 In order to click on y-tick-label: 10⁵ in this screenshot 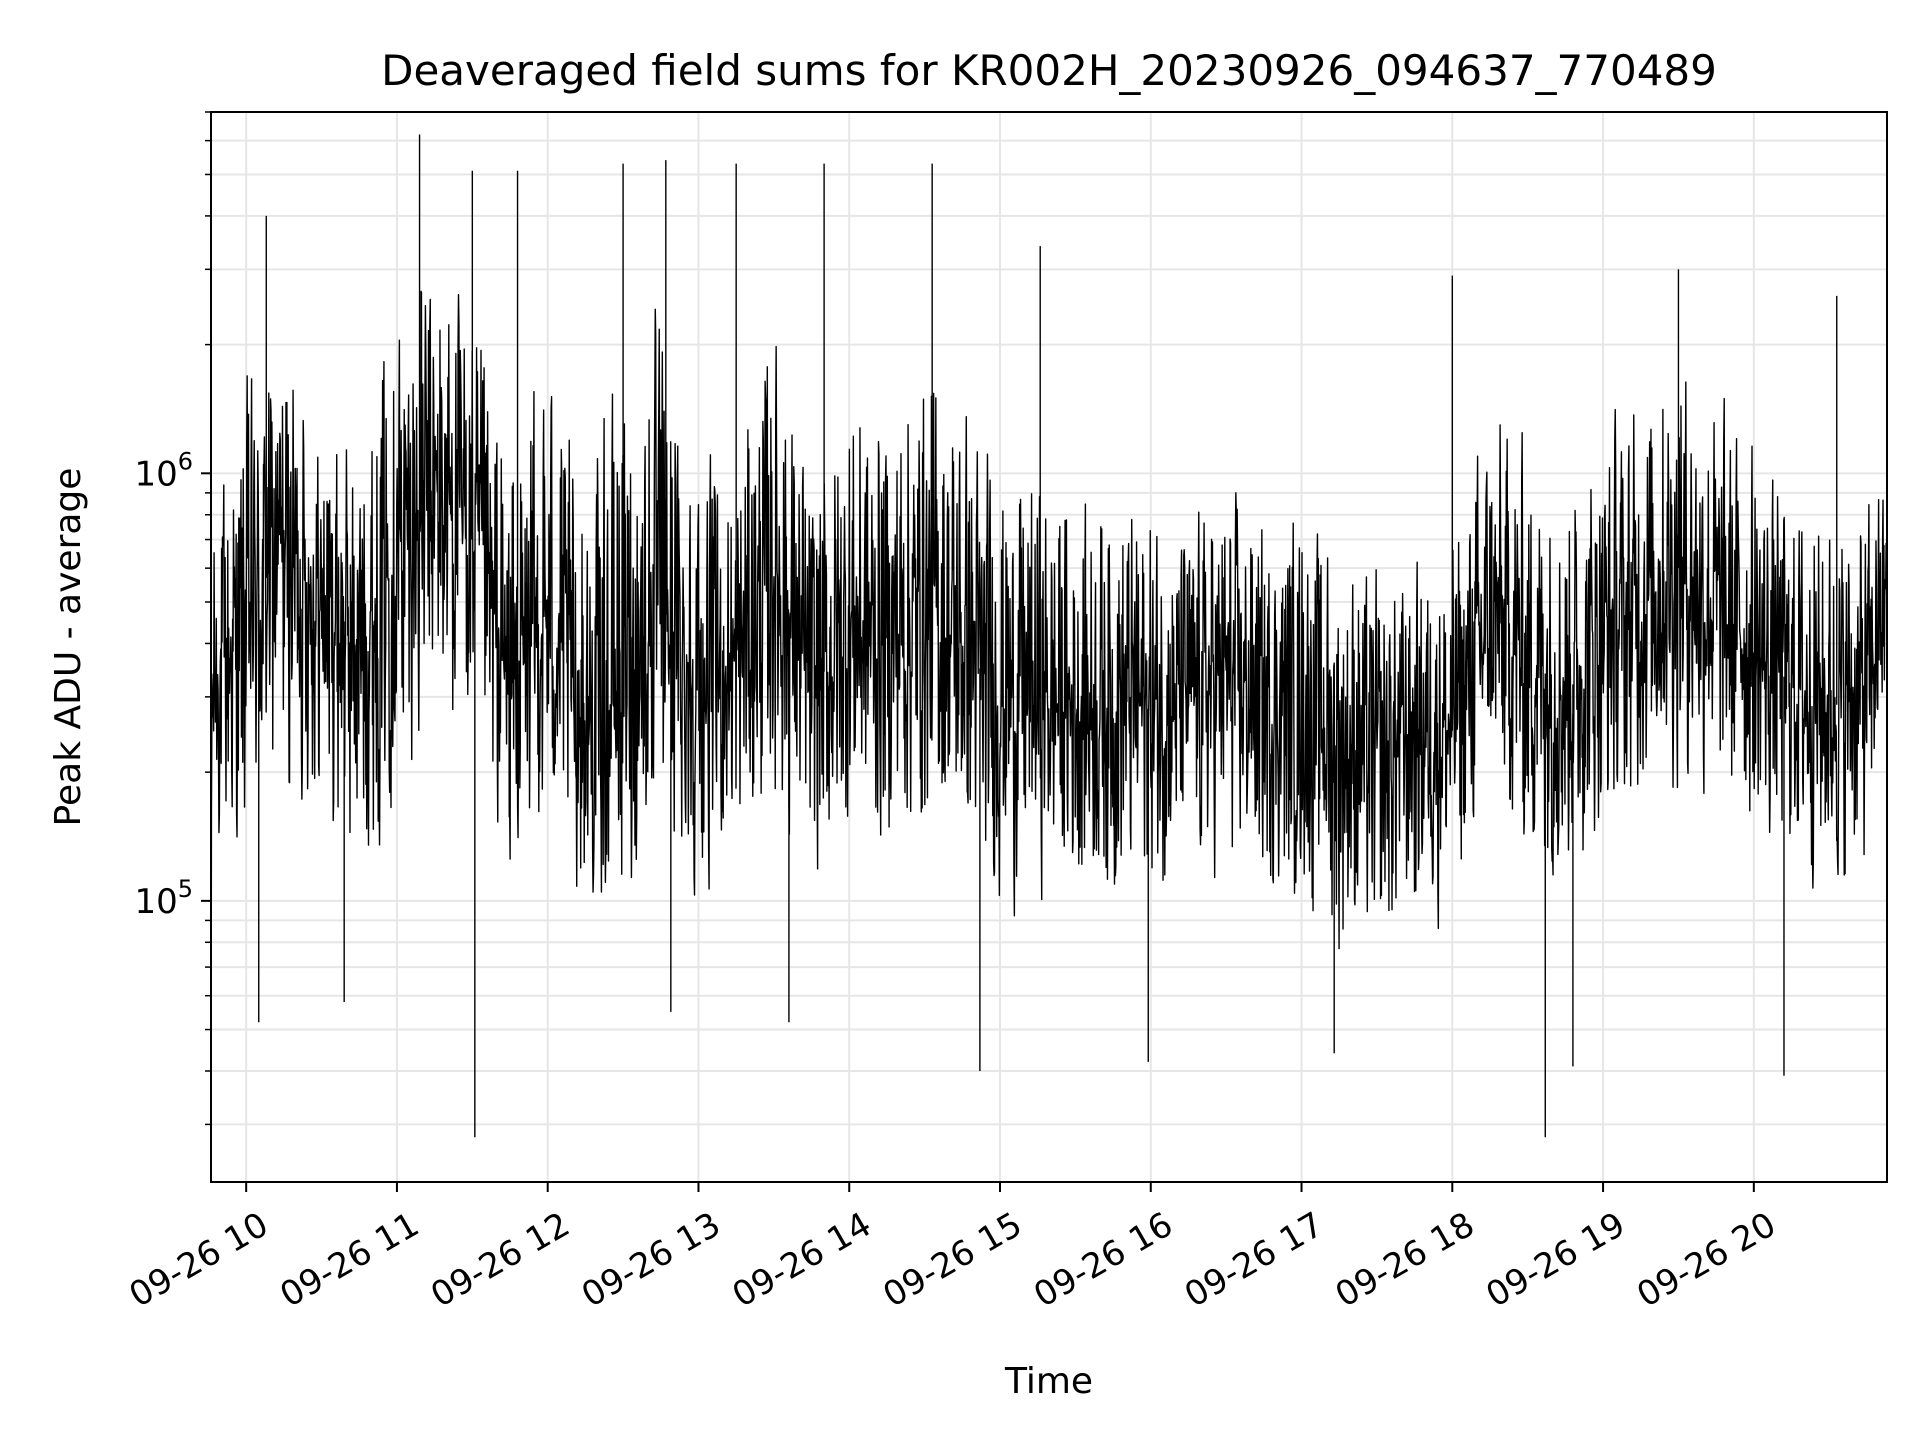, I will do `click(163, 898)`.